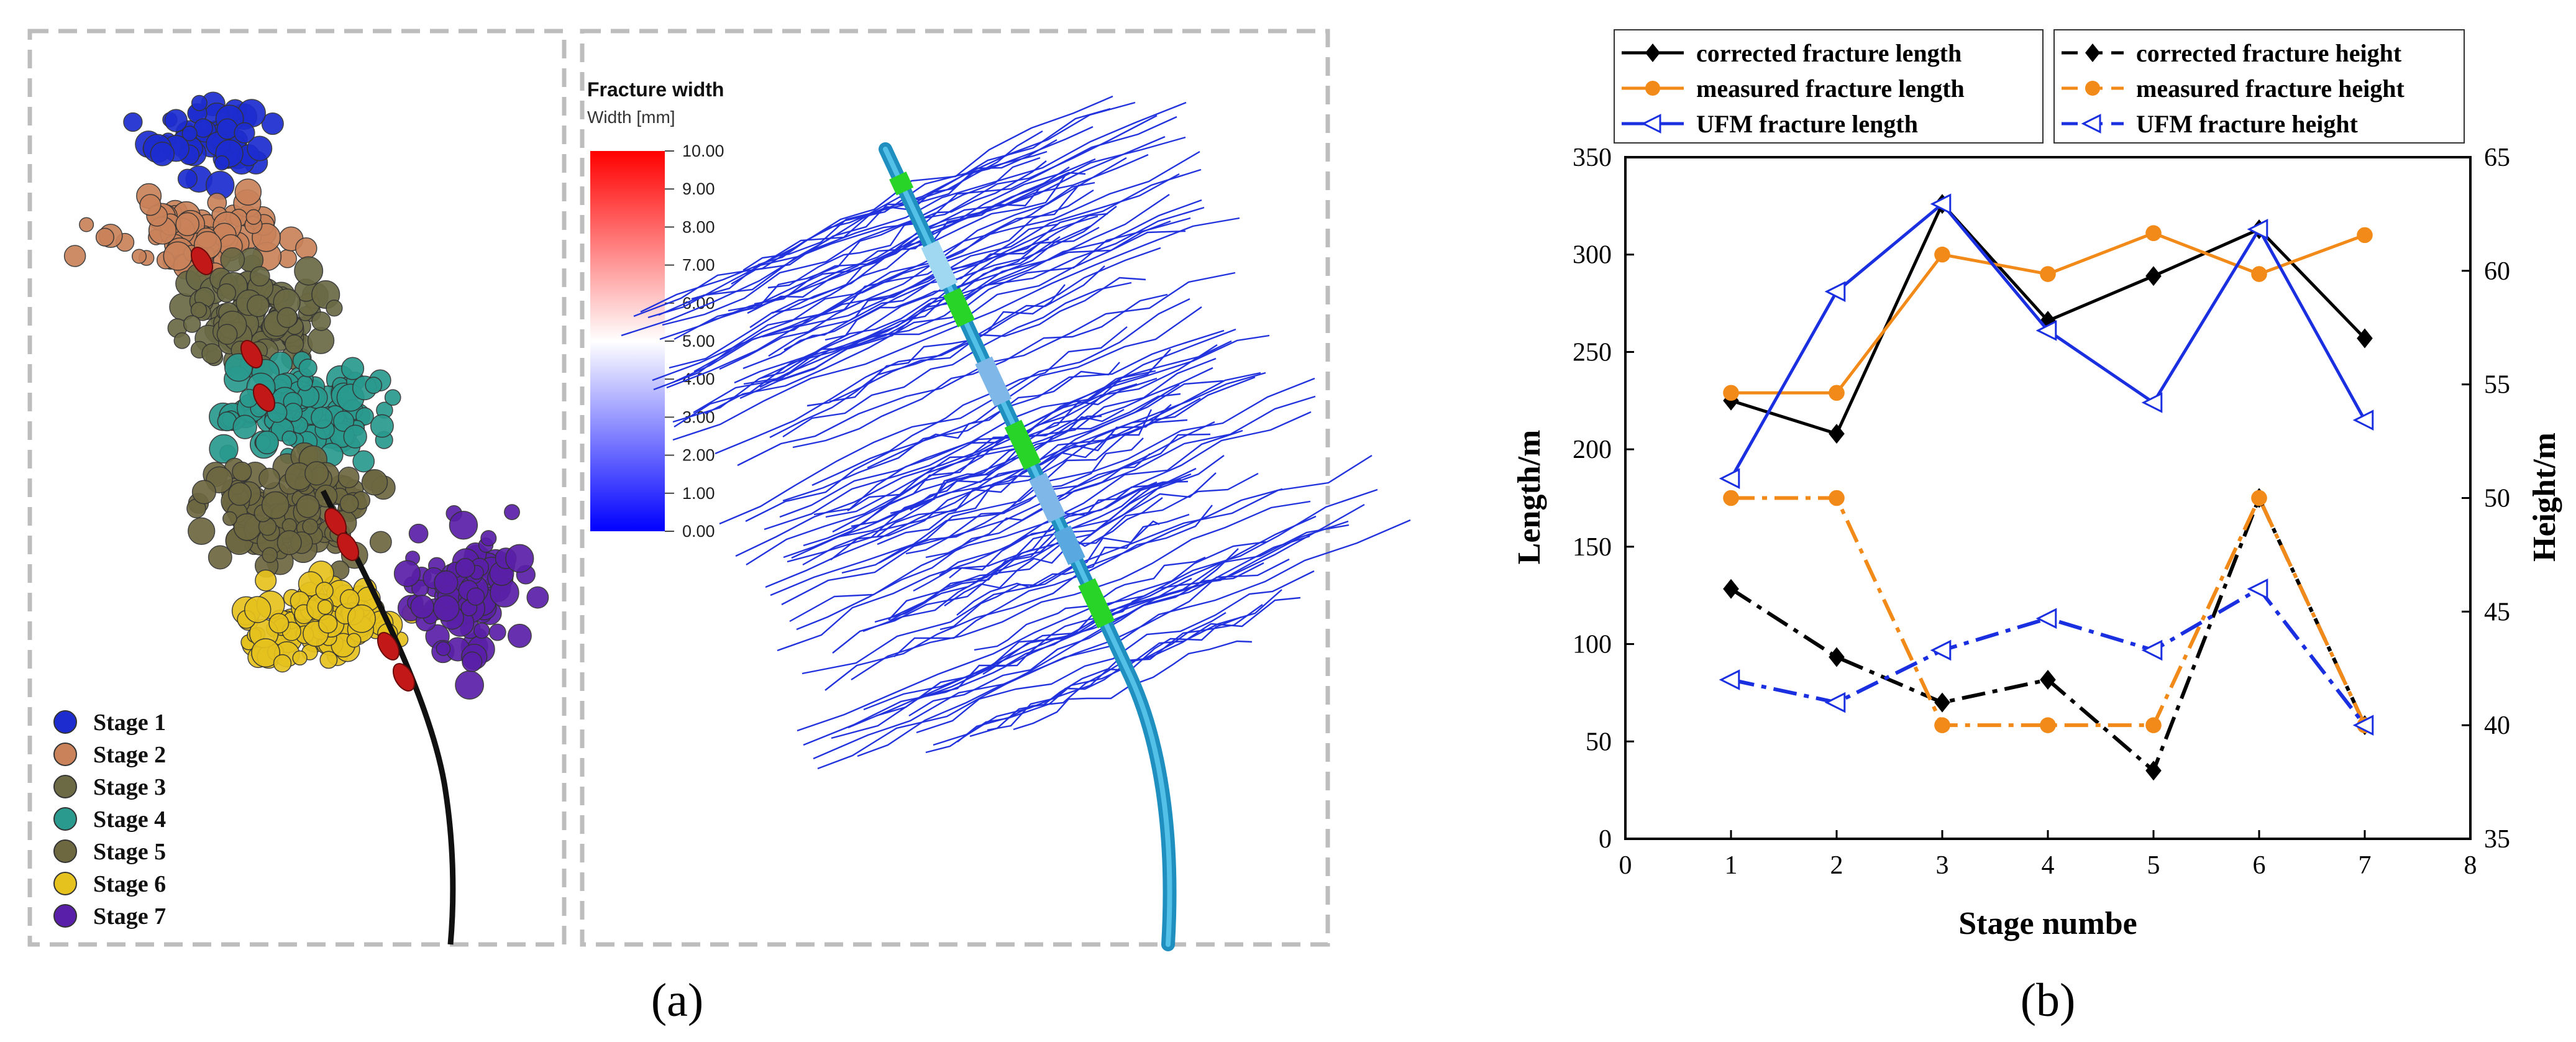 Image resolution: width=2576 pixels, height=1042 pixels. I want to click on x-tick-label: 5, so click(2153, 866).